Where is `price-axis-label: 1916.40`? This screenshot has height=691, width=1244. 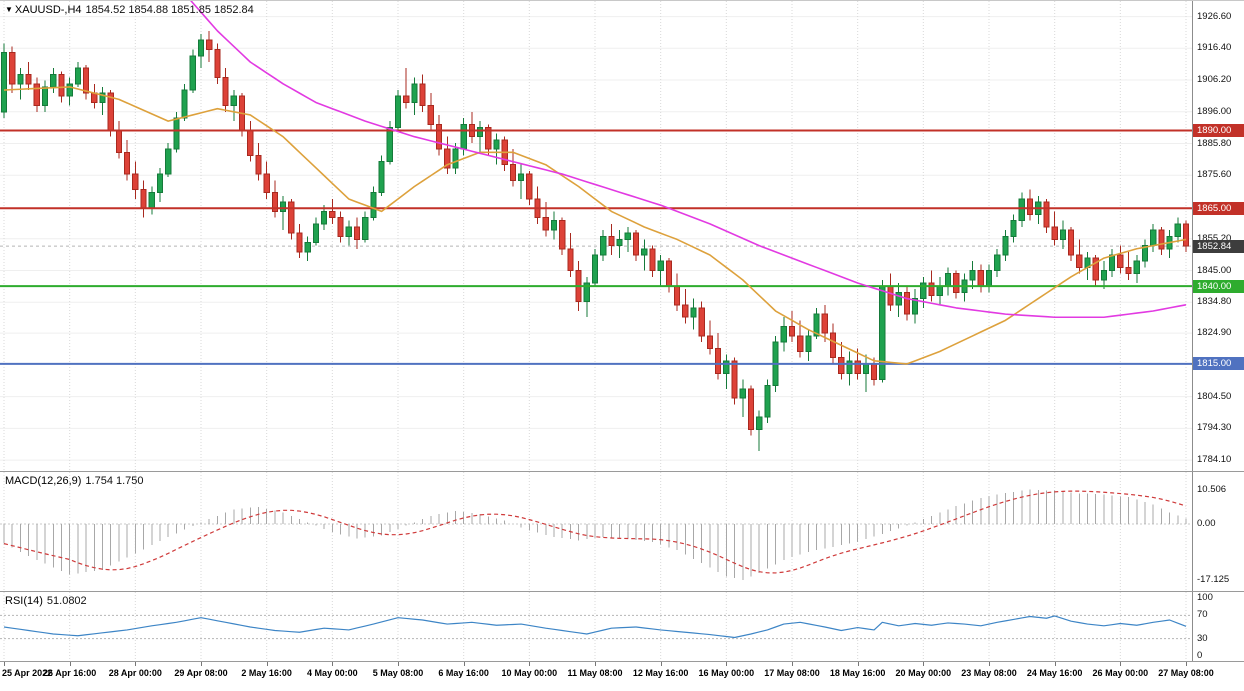
price-axis-label: 1916.40 is located at coordinates (1214, 48).